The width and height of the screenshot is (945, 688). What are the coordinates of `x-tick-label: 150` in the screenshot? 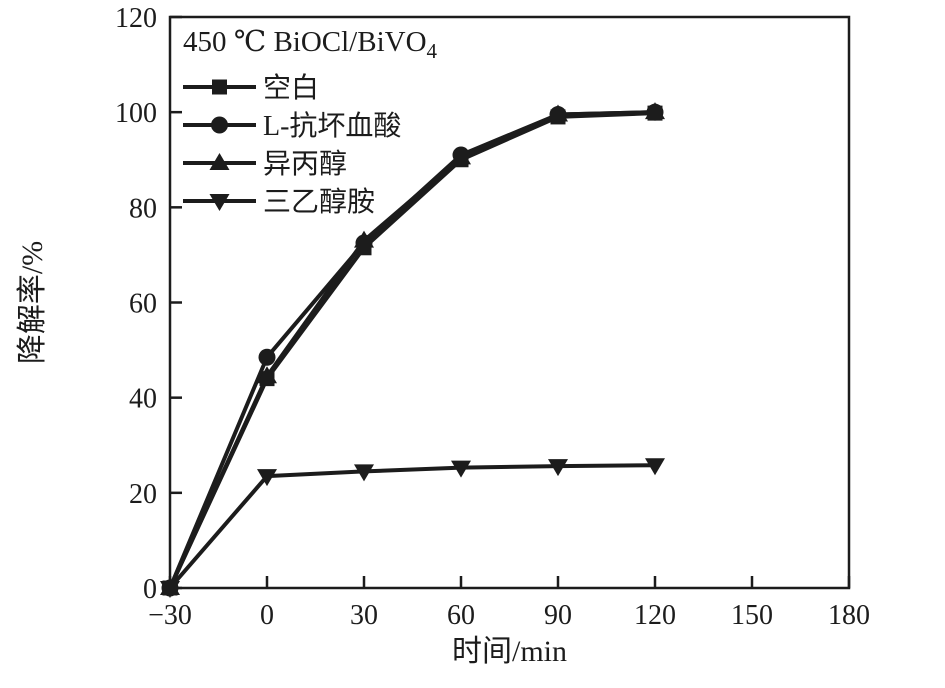 It's located at (752, 615).